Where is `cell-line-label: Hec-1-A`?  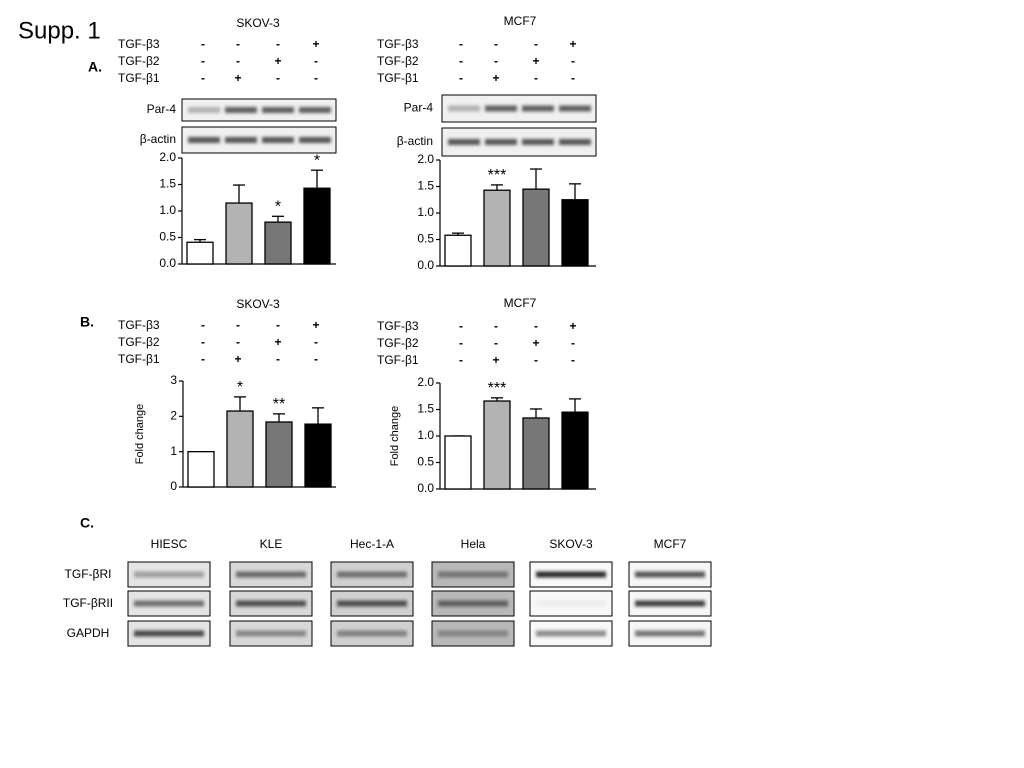 cell-line-label: Hec-1-A is located at coordinates (372, 544).